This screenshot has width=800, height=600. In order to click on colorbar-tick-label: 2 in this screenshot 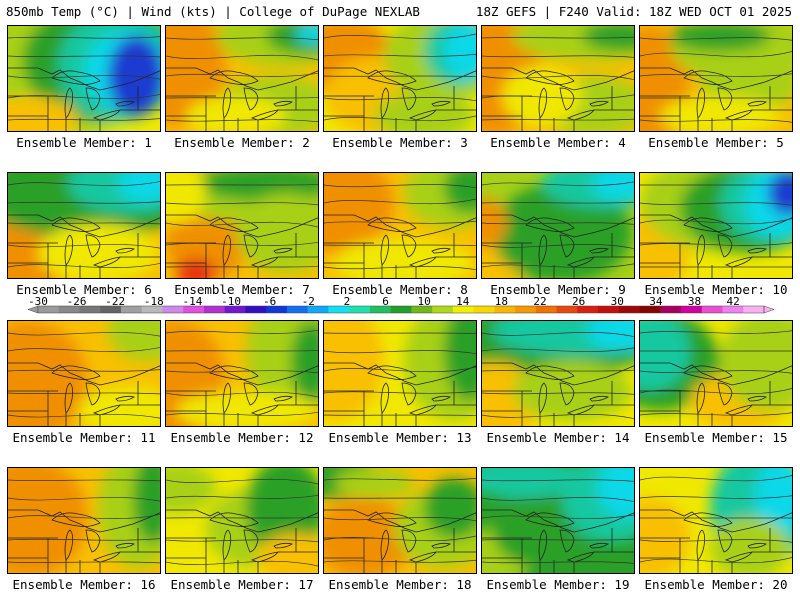, I will do `click(347, 302)`.